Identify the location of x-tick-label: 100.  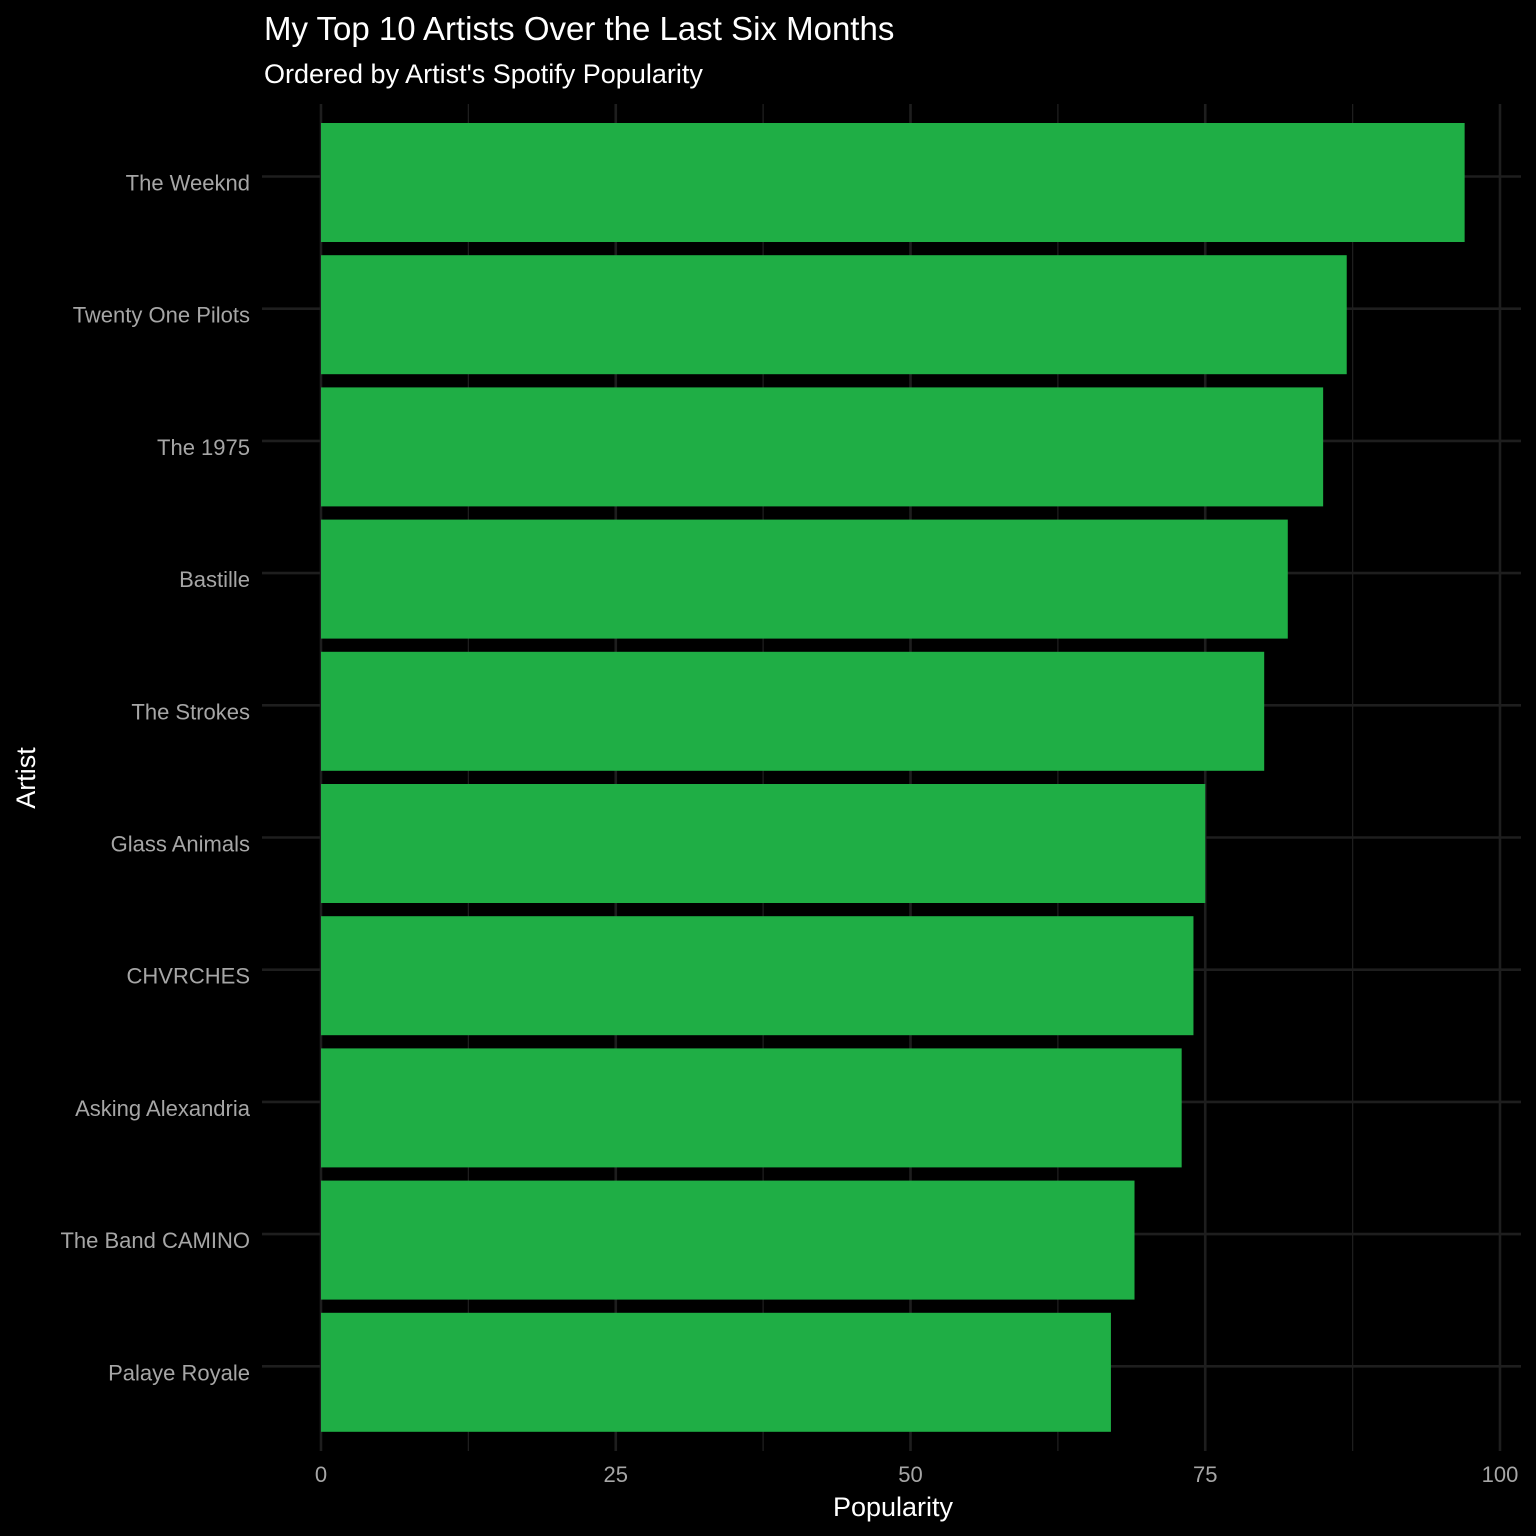
(1500, 1474).